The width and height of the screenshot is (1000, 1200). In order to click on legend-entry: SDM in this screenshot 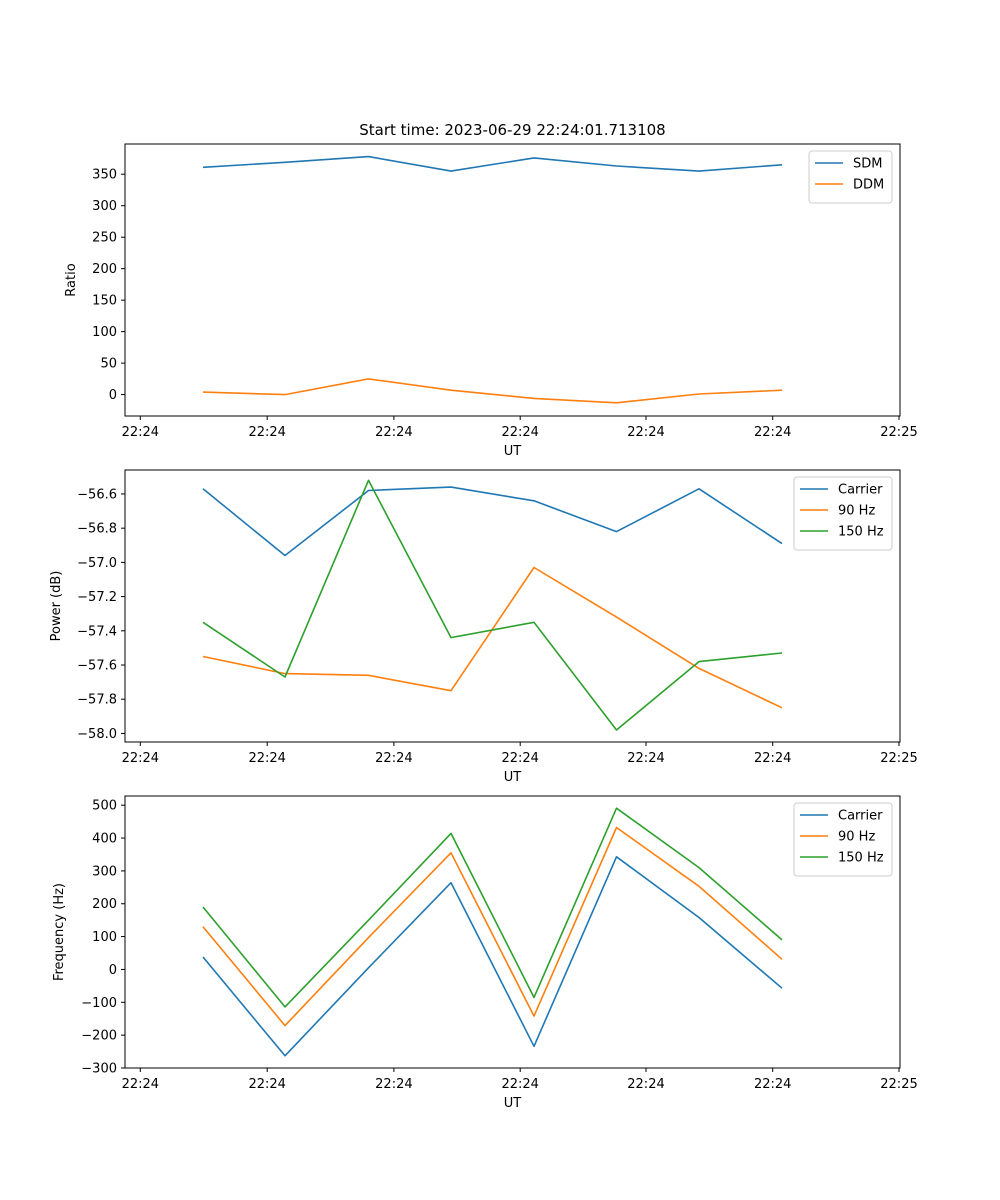, I will do `click(867, 164)`.